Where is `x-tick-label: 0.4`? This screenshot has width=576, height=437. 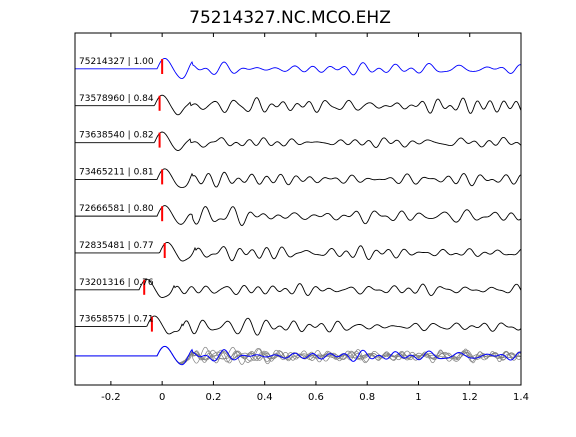 x-tick-label: 0.4 is located at coordinates (265, 397).